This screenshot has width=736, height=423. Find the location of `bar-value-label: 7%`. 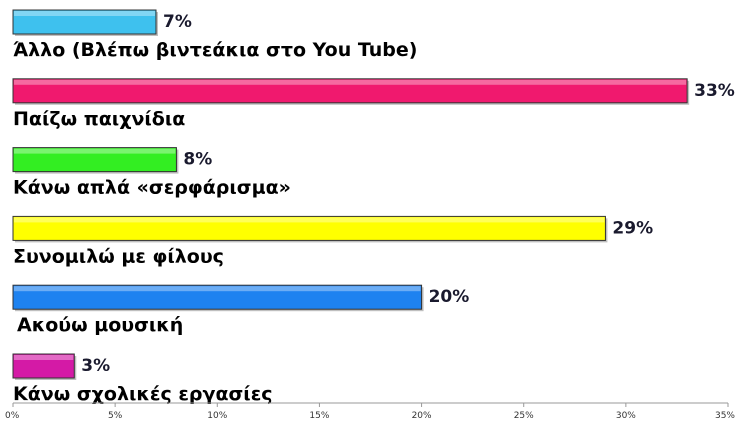

bar-value-label: 7% is located at coordinates (177, 22).